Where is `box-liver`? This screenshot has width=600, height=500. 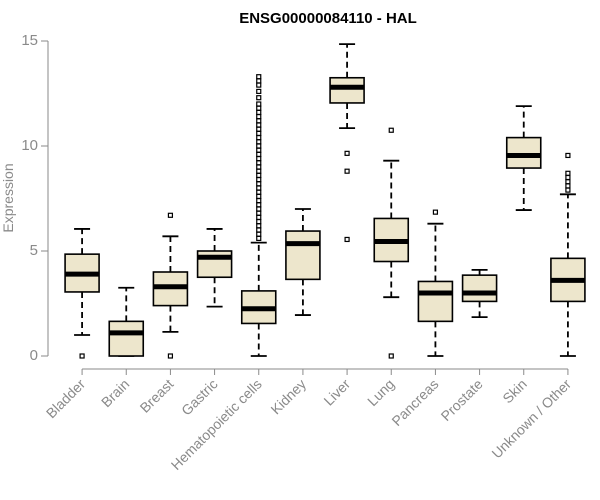 box-liver is located at coordinates (347, 143).